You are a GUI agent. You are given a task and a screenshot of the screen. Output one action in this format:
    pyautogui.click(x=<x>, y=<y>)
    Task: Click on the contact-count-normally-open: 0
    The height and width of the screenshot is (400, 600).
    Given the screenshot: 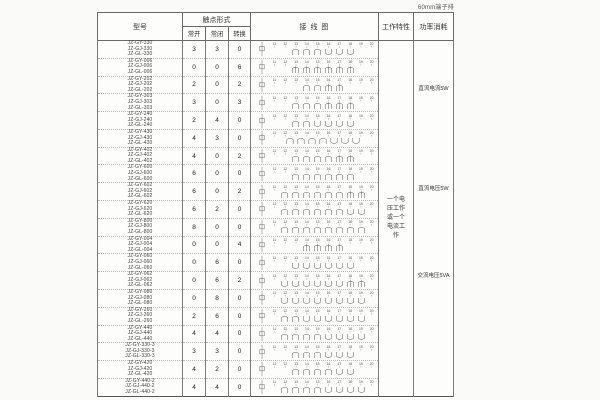 What is the action you would take?
    pyautogui.click(x=194, y=298)
    